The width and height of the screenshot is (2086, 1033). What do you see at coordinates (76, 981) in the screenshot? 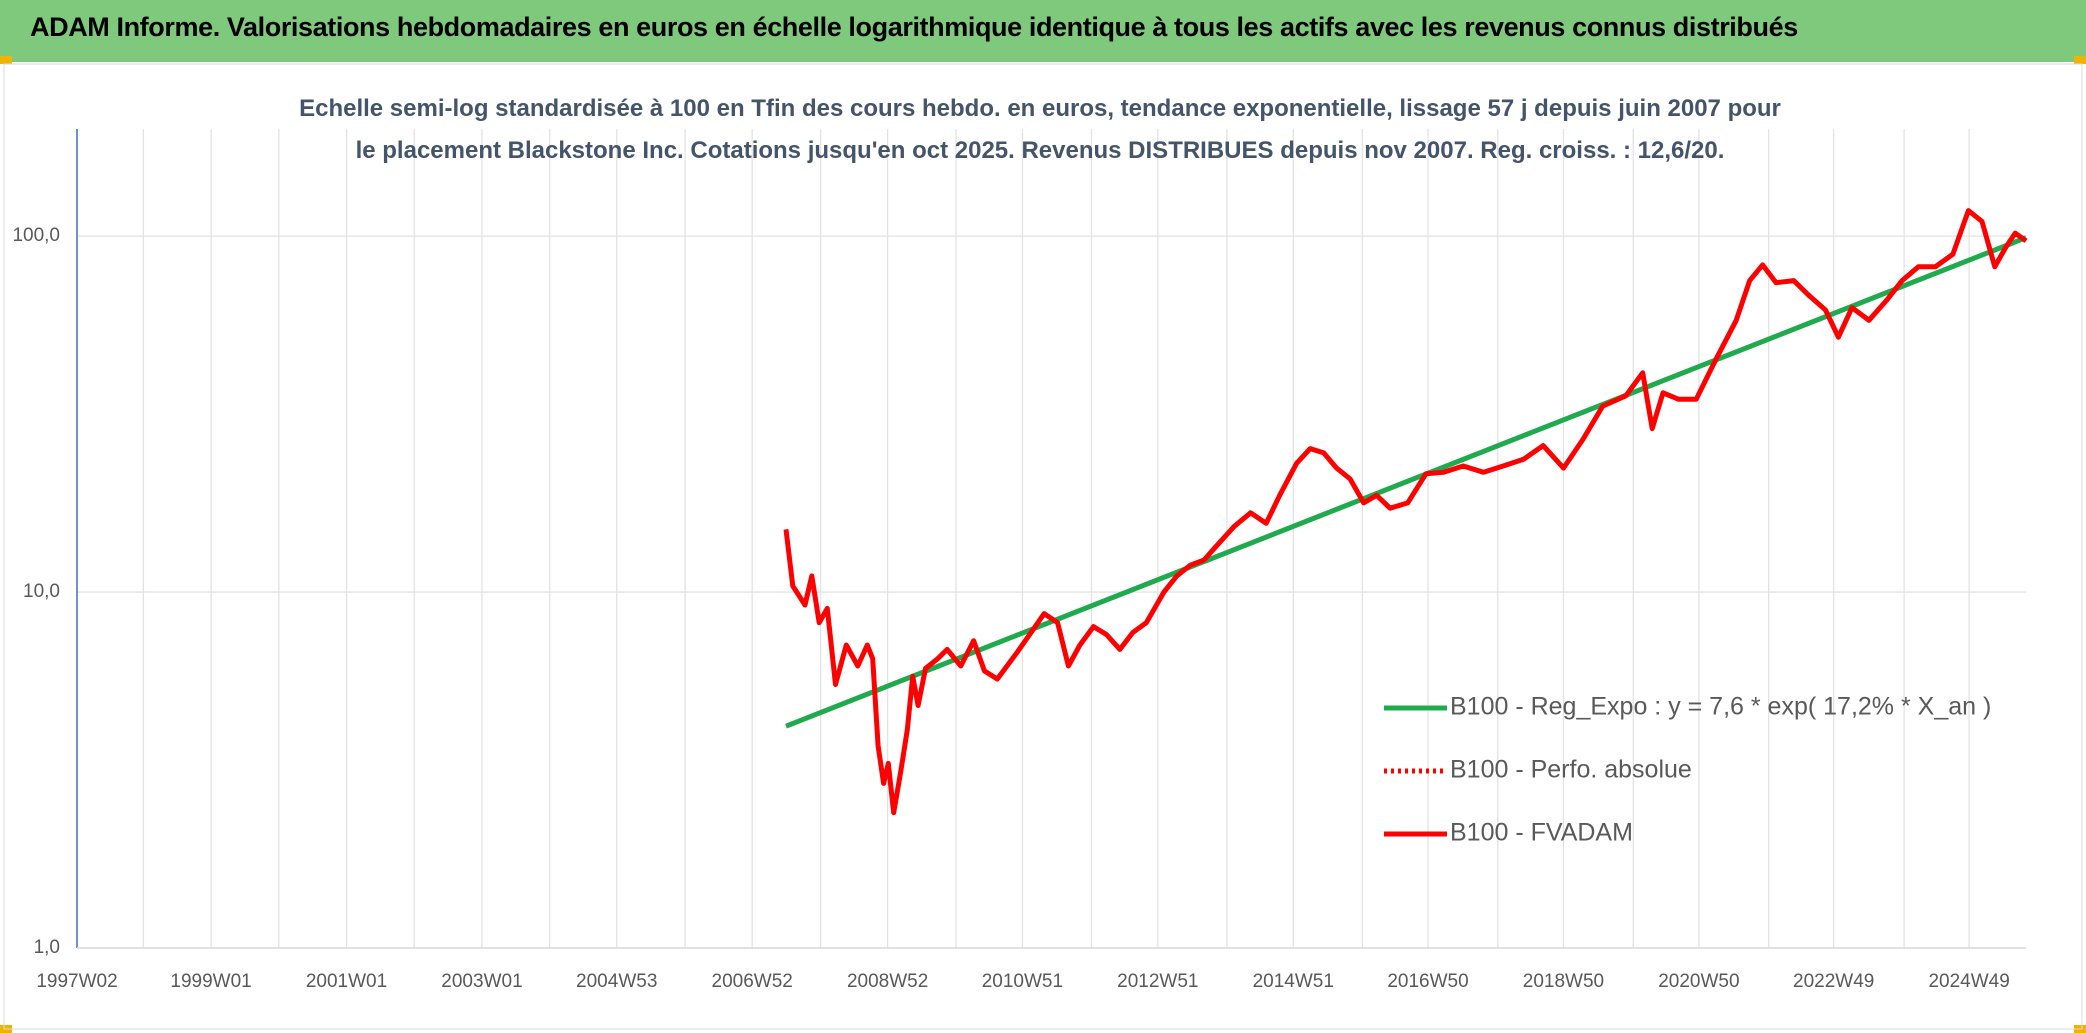
I see `x-tick-label: 1997W02` at bounding box center [76, 981].